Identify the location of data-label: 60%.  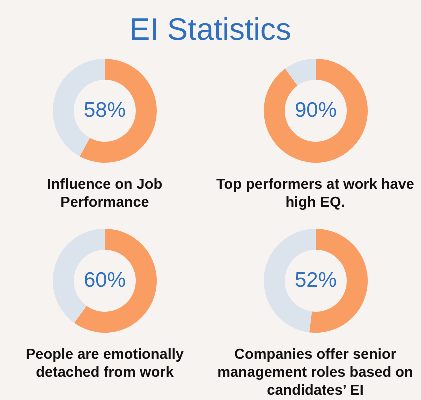
(105, 280).